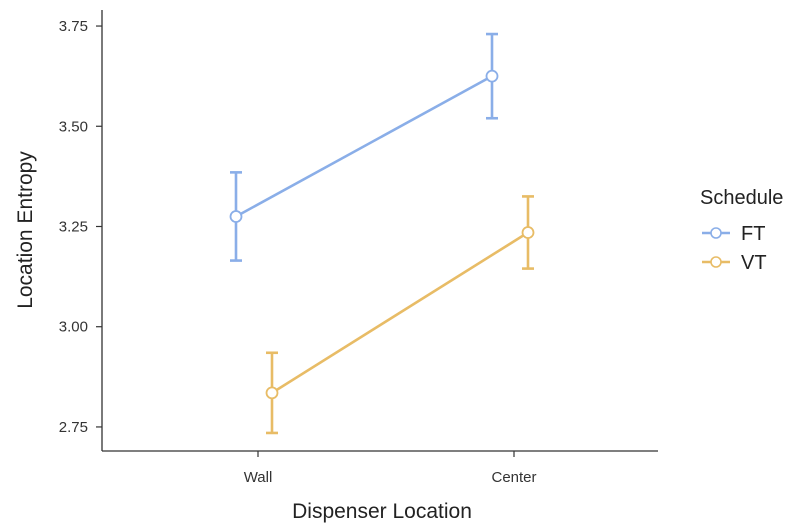 The image size is (807, 529). I want to click on series-line-ft, so click(364, 146).